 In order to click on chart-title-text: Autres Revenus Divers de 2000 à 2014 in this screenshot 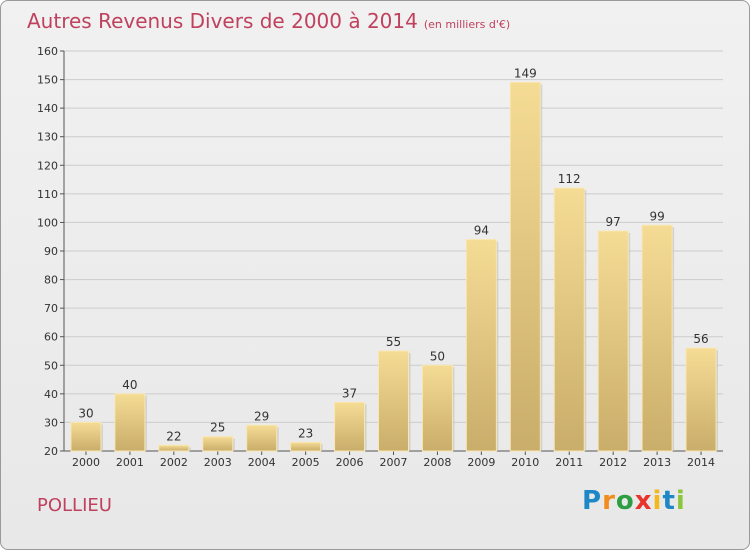, I will do `click(222, 21)`.